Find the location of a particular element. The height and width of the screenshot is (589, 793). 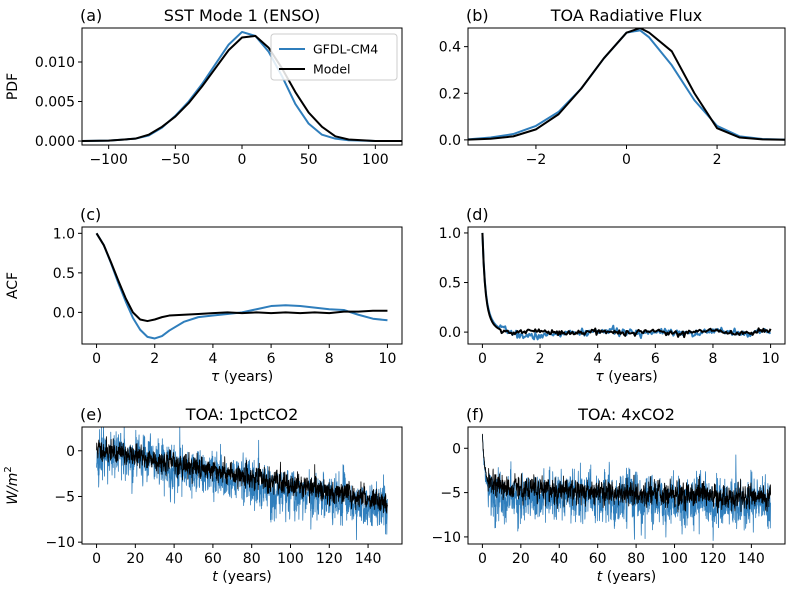

panel-title-f: TOA: 4xCO2 is located at coordinates (626, 414).